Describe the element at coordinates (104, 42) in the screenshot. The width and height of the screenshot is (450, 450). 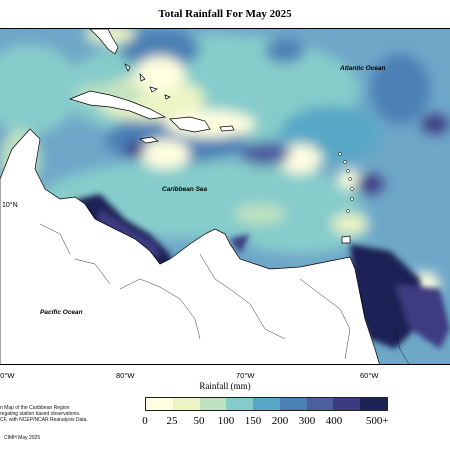
I see `florida` at that location.